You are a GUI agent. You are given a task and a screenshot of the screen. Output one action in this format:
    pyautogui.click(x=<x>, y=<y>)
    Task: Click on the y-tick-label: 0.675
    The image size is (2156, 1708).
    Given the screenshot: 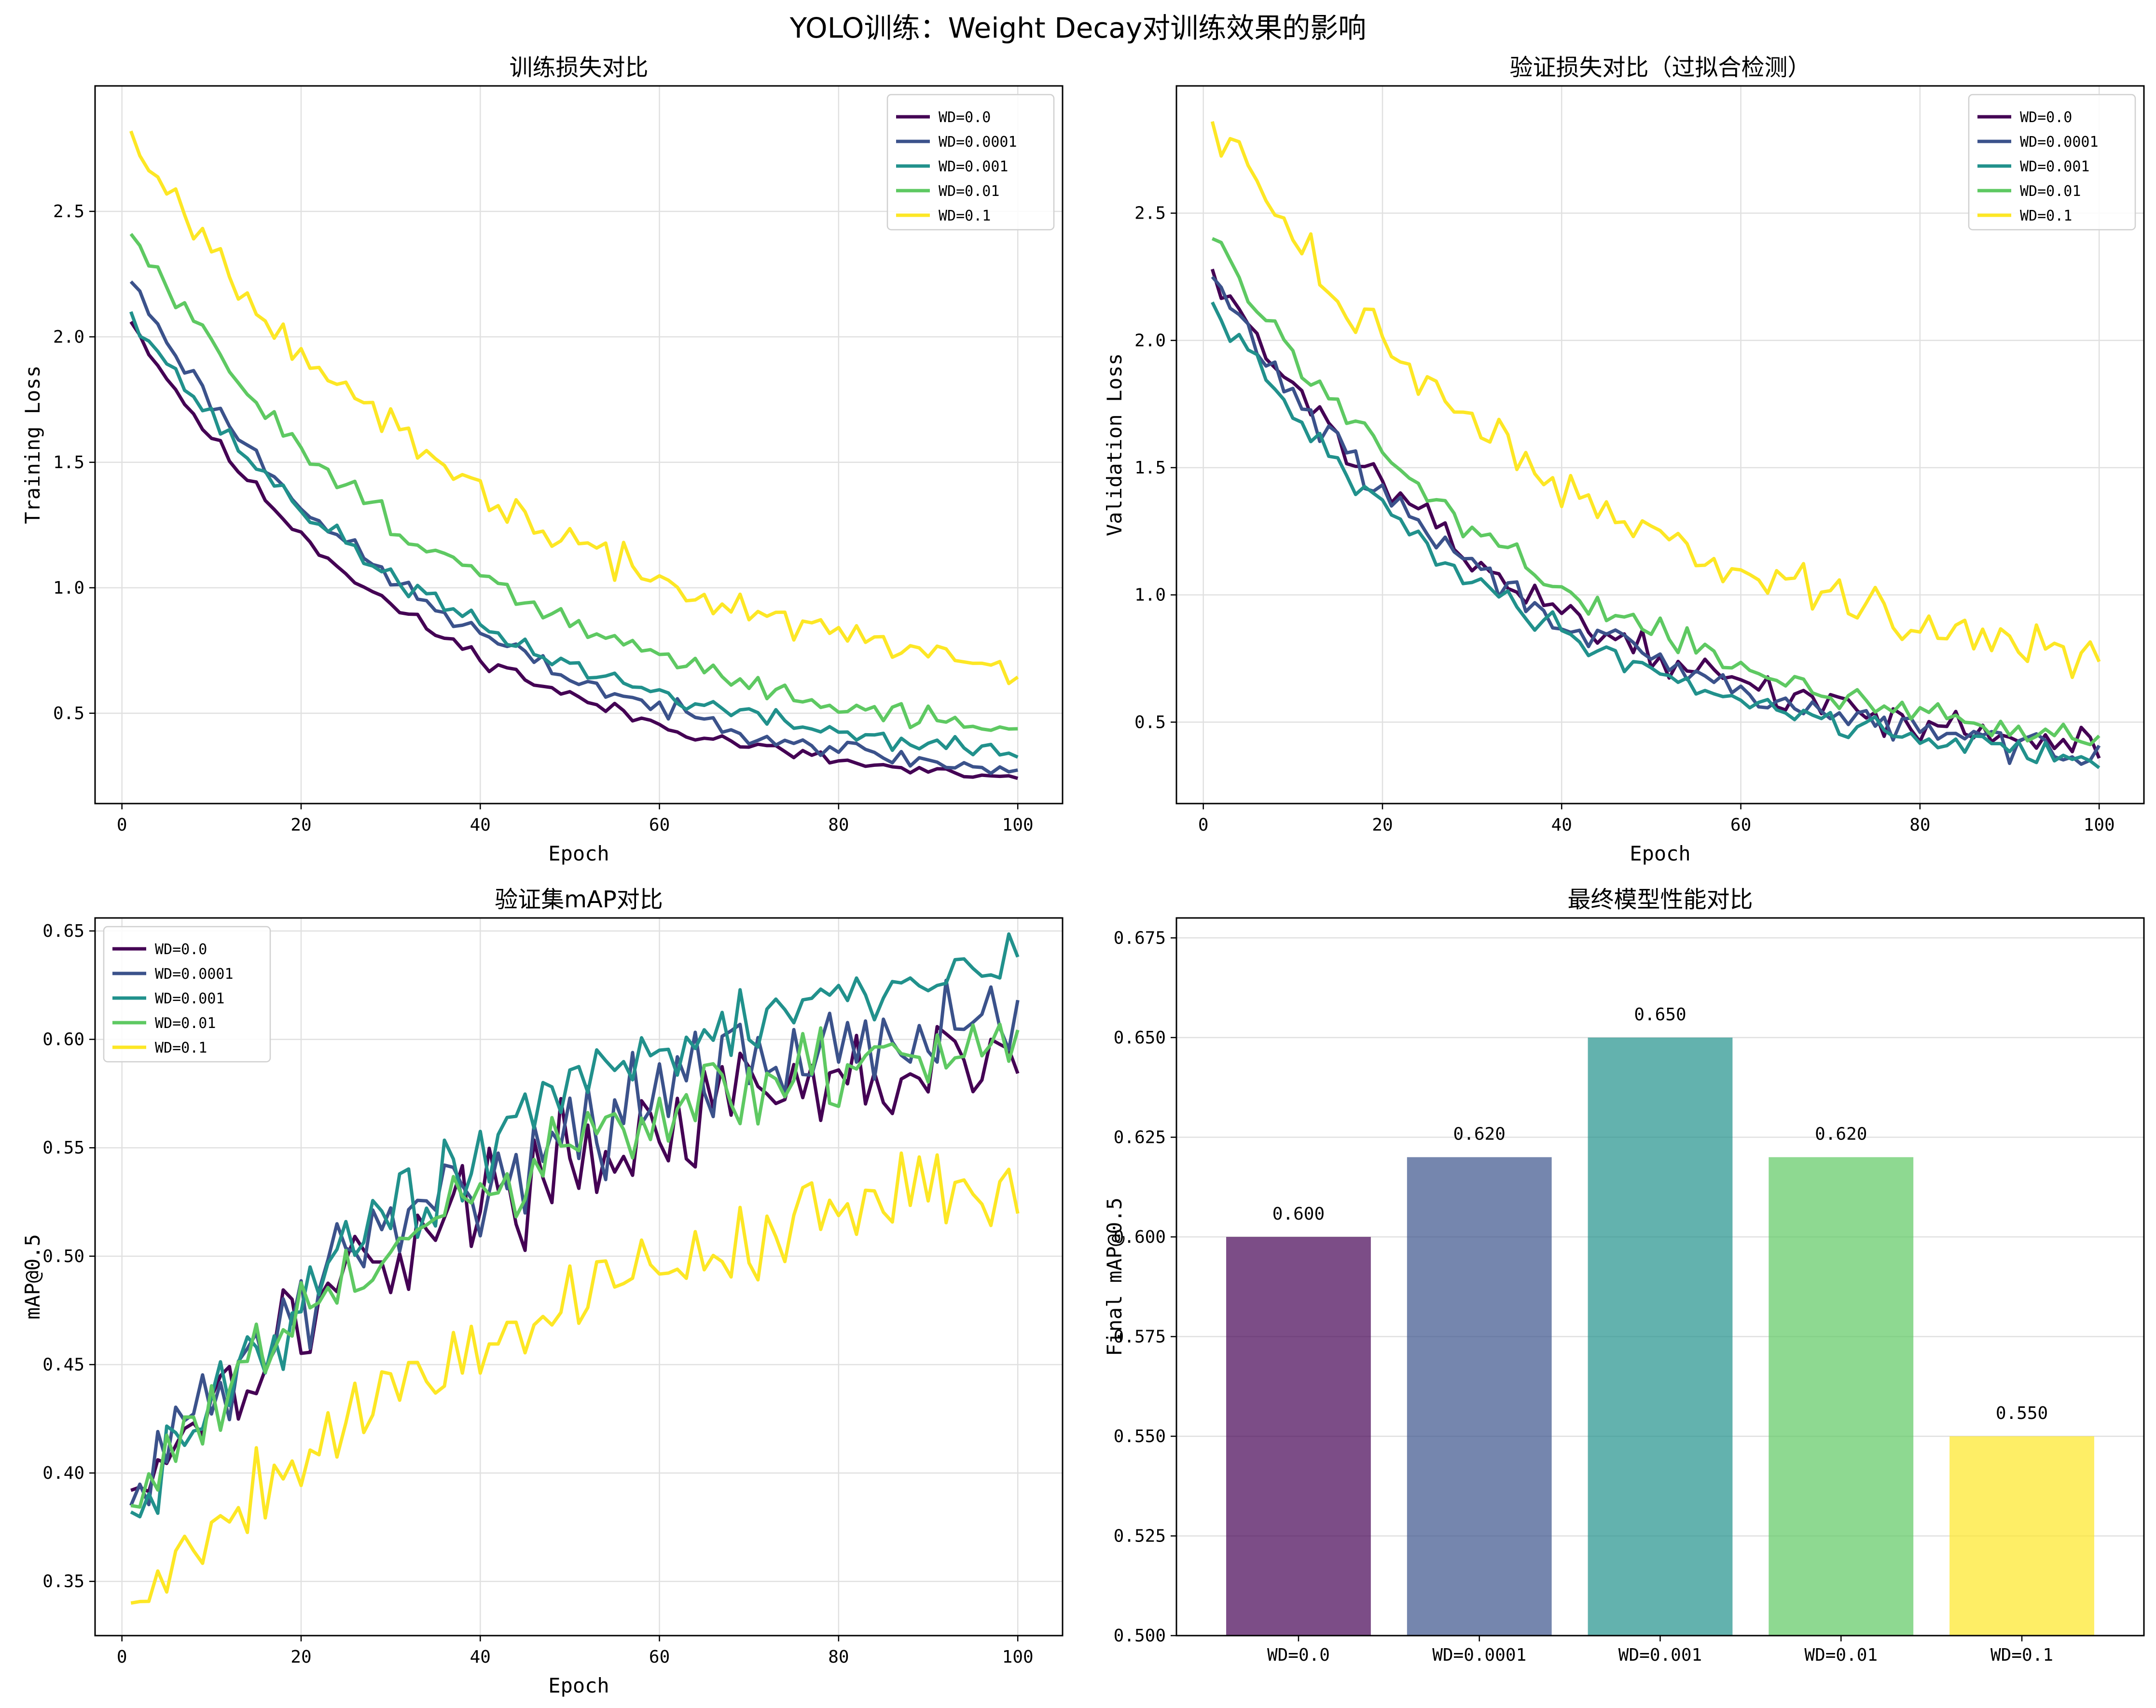 What is the action you would take?
    pyautogui.click(x=1140, y=938)
    